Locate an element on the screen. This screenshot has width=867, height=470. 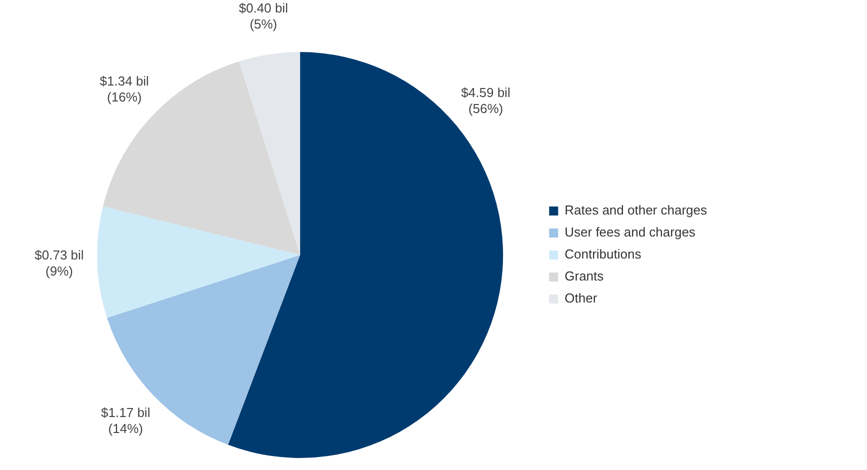
data-label: $0.40 bil (5%) is located at coordinates (263, 16).